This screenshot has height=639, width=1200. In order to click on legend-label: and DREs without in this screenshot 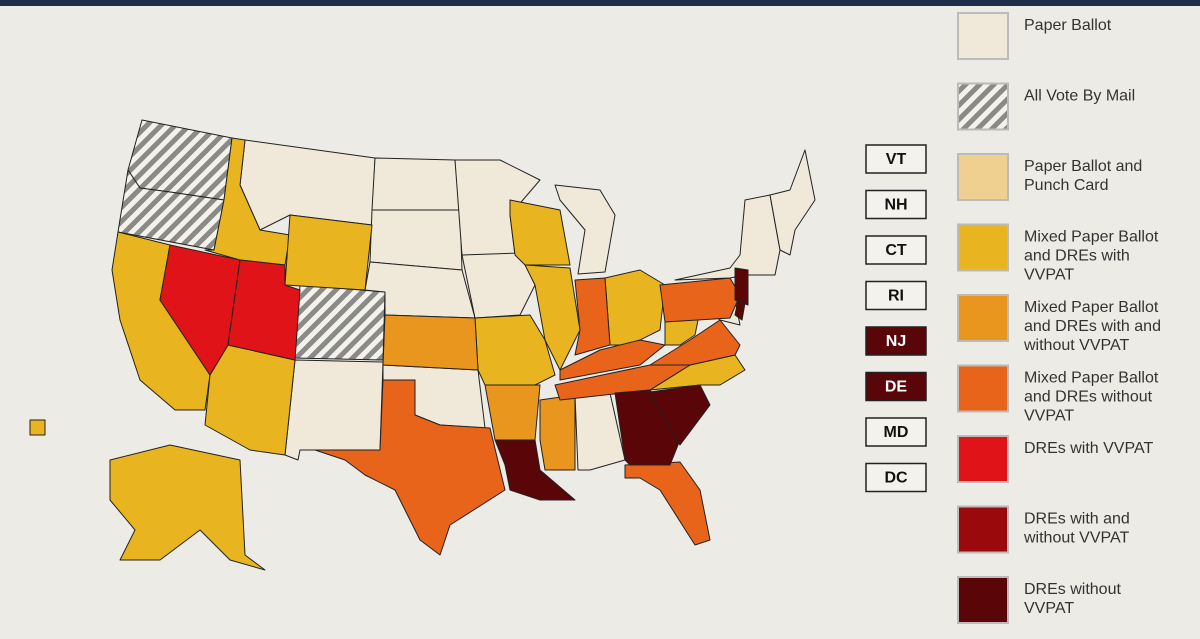, I will do `click(1088, 397)`.